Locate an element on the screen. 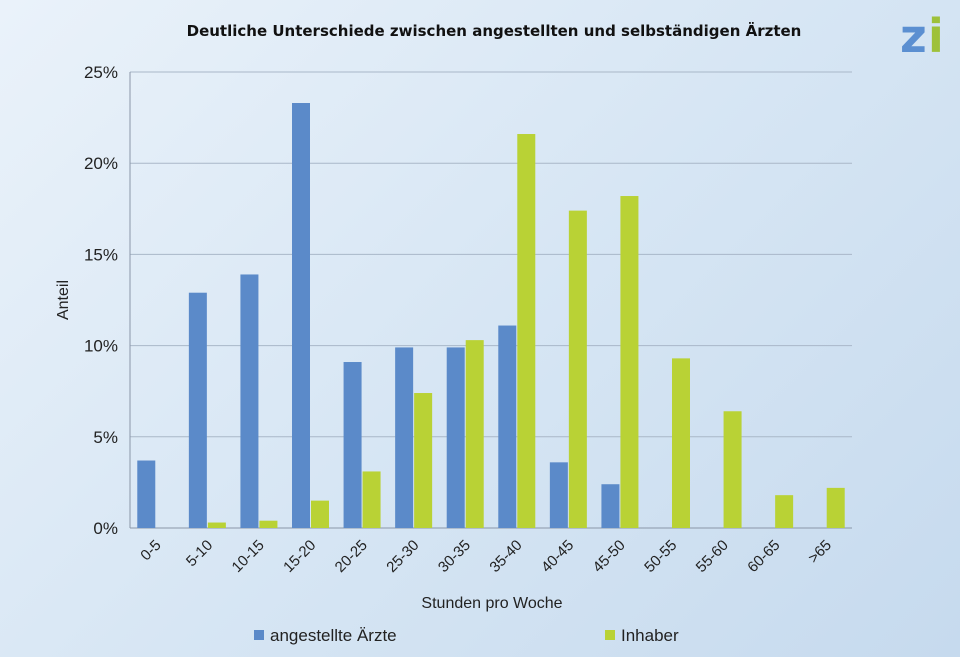 This screenshot has height=657, width=960. y-tick-label: 0% is located at coordinates (105, 528).